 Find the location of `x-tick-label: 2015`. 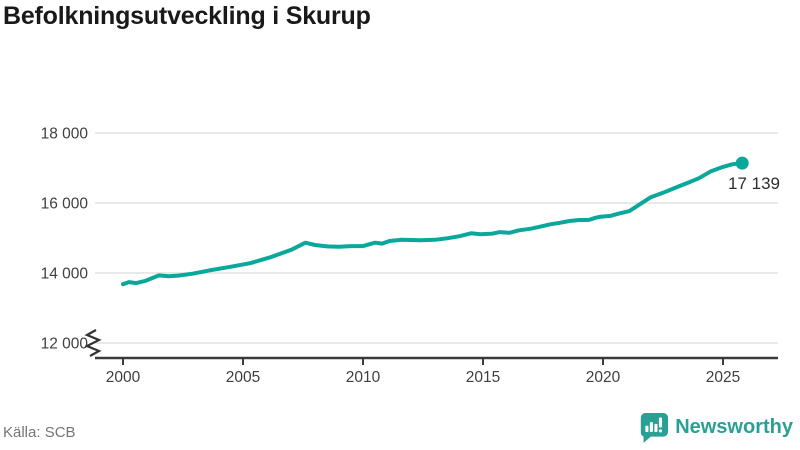

x-tick-label: 2015 is located at coordinates (483, 377).